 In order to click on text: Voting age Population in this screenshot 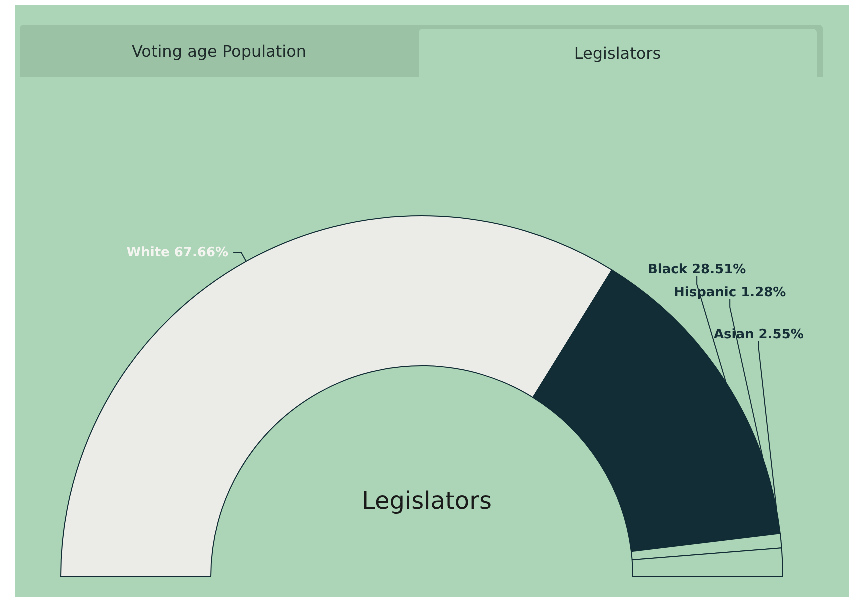, I will do `click(219, 51)`.